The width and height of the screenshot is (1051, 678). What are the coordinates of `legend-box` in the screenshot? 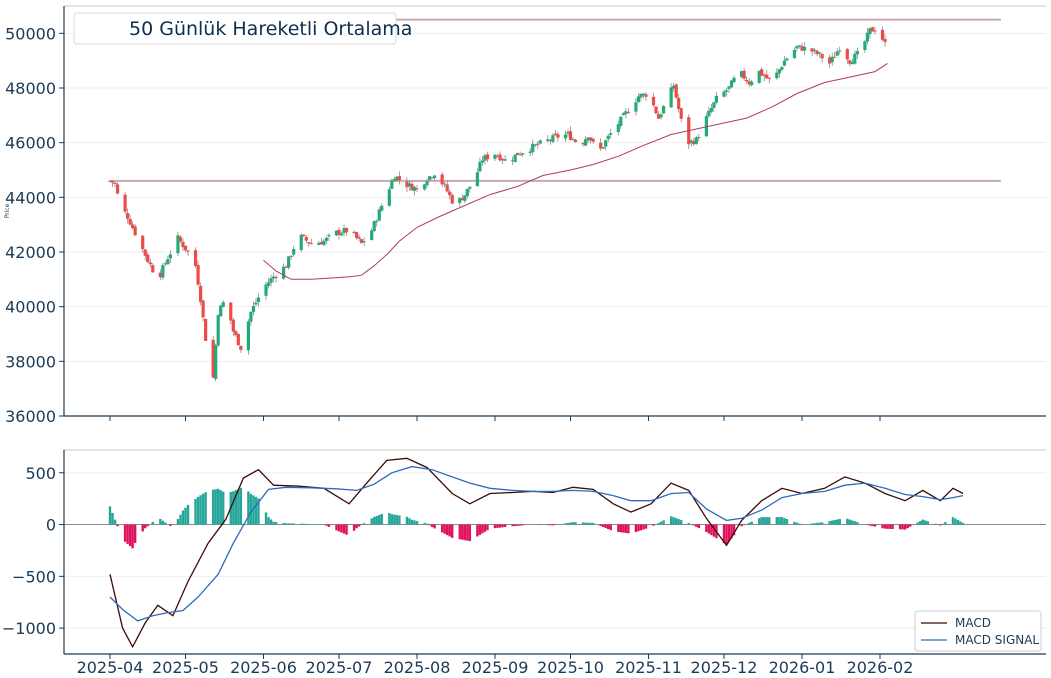 It's located at (978, 631).